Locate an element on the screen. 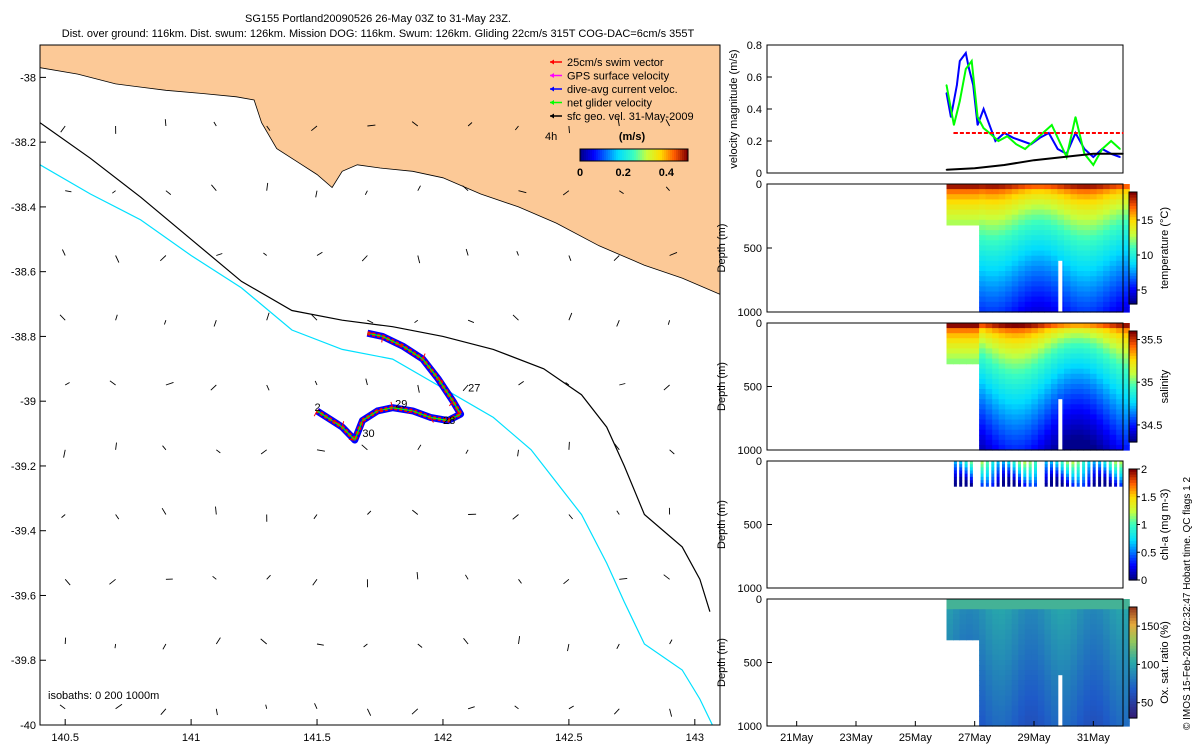  oxygen-colorbar-cell is located at coordinates (1133, 634).